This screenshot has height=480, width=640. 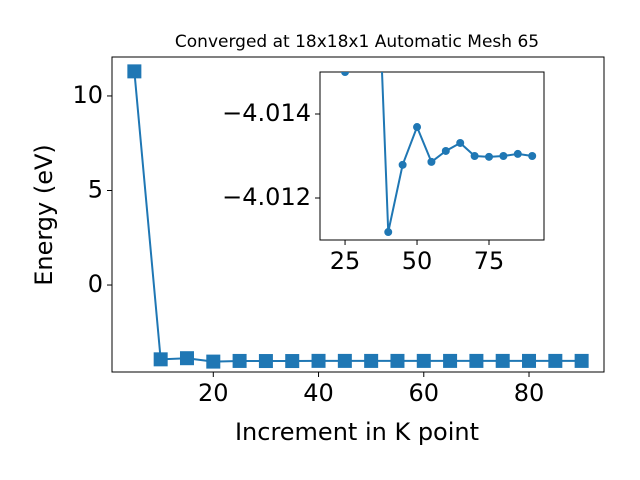 I want to click on x-tick-label: 40, so click(x=318, y=393).